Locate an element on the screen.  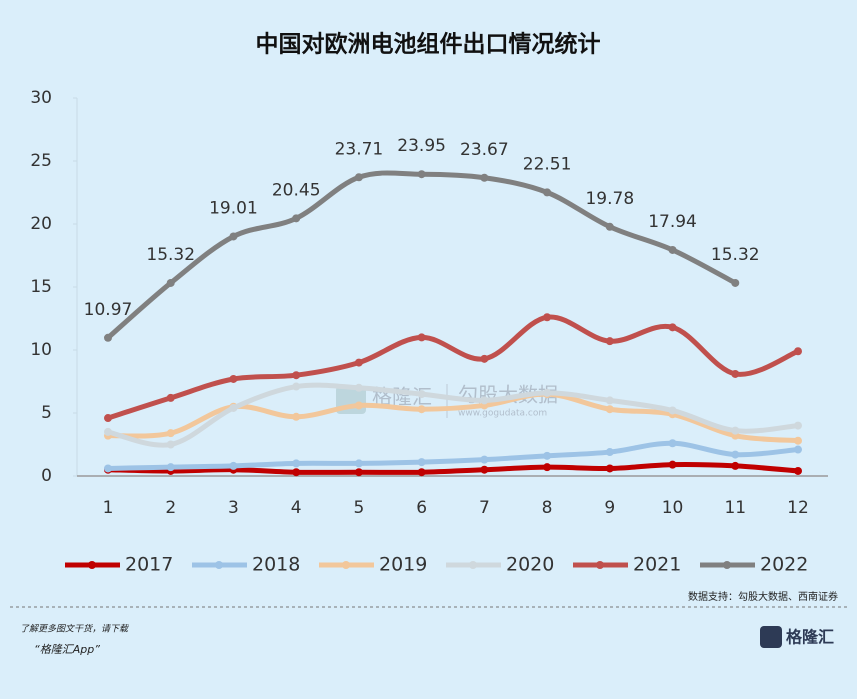
y-tick-label: 25 is located at coordinates (41, 161).